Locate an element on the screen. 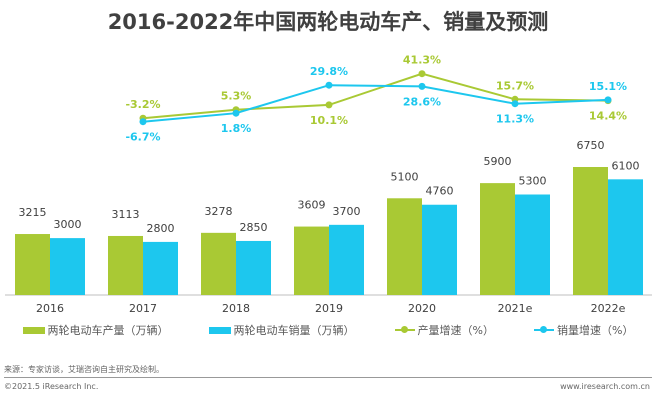 The width and height of the screenshot is (656, 400). legend-item-sales-growth: 销量增速（%） is located at coordinates (583, 330).